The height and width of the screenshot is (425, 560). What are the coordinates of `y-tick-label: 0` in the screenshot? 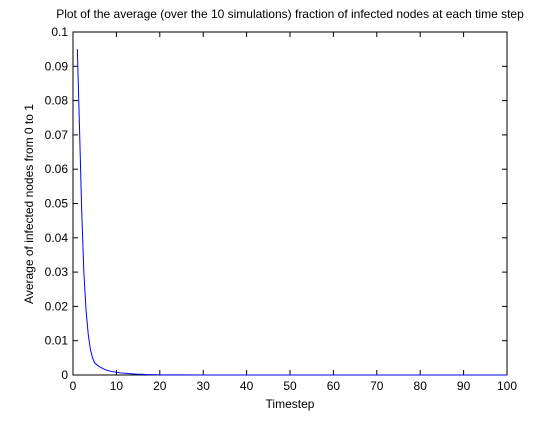 It's located at (64, 375).